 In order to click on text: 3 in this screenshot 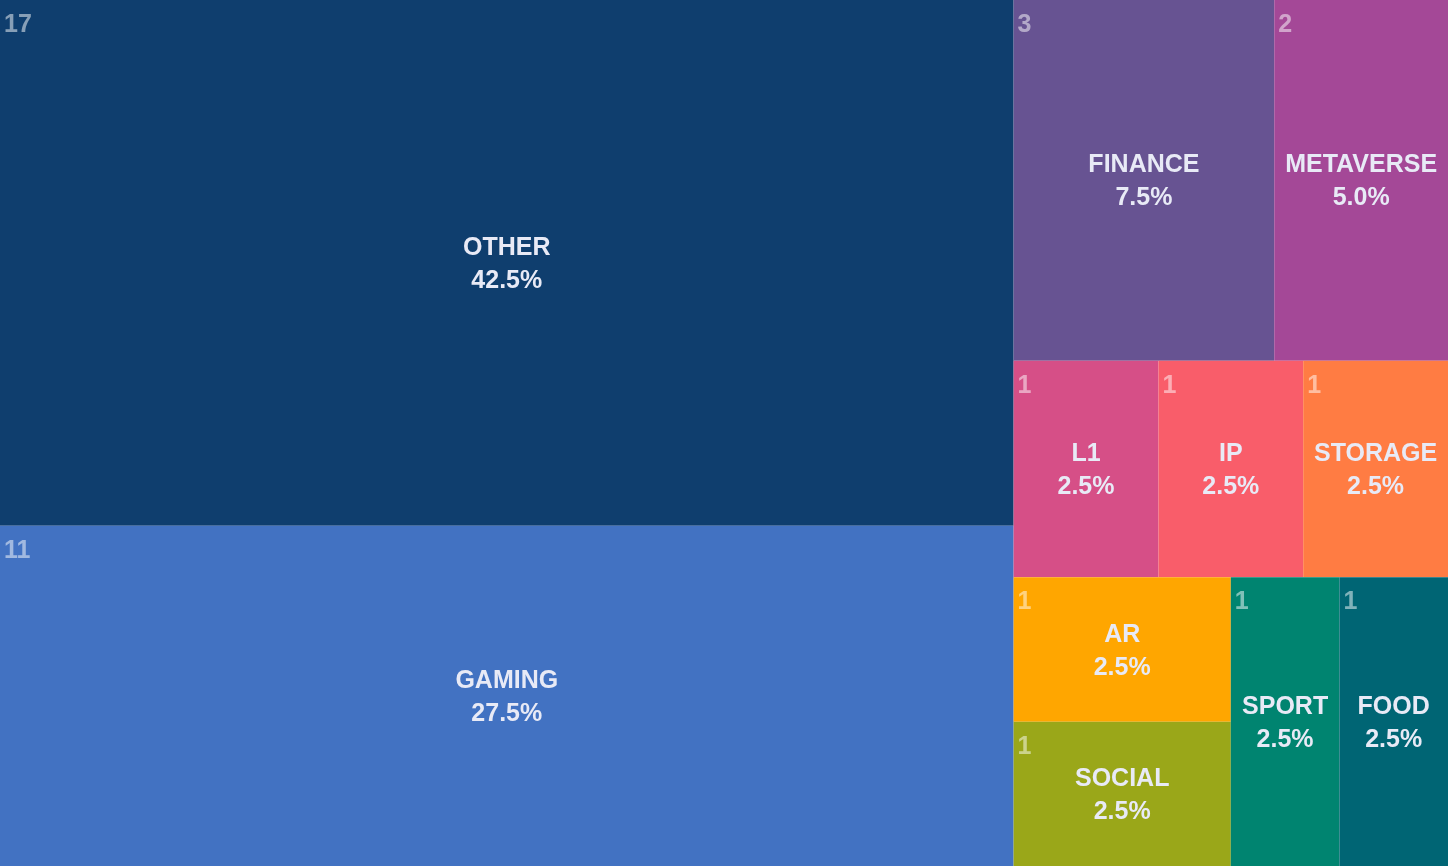, I will do `click(1024, 23)`.